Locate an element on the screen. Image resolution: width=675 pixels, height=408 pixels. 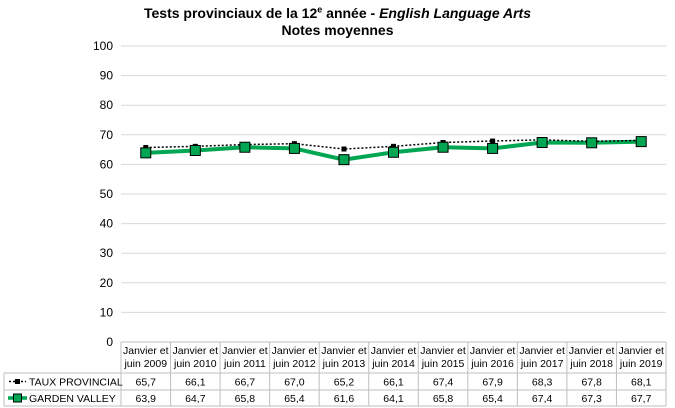
data-label-garden-valley: 67,3 is located at coordinates (591, 399).